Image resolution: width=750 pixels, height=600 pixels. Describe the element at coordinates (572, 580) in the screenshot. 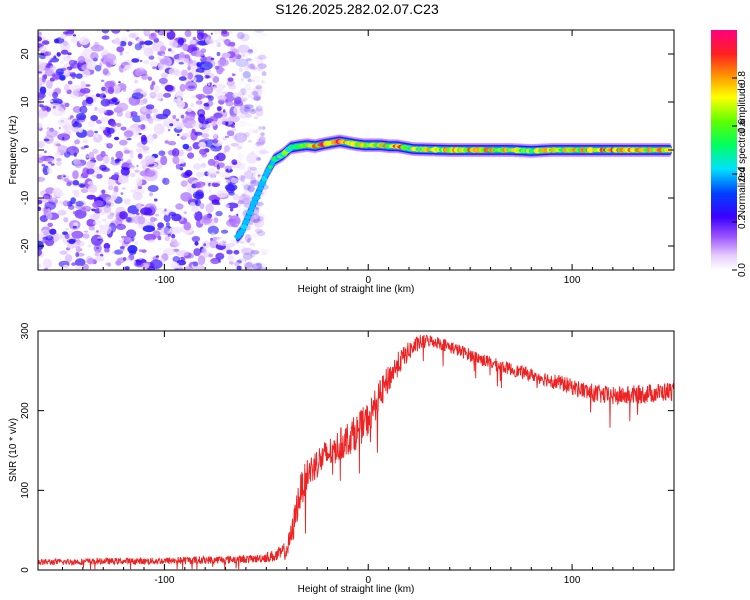

I see `snr-x-tick-label: 100` at that location.